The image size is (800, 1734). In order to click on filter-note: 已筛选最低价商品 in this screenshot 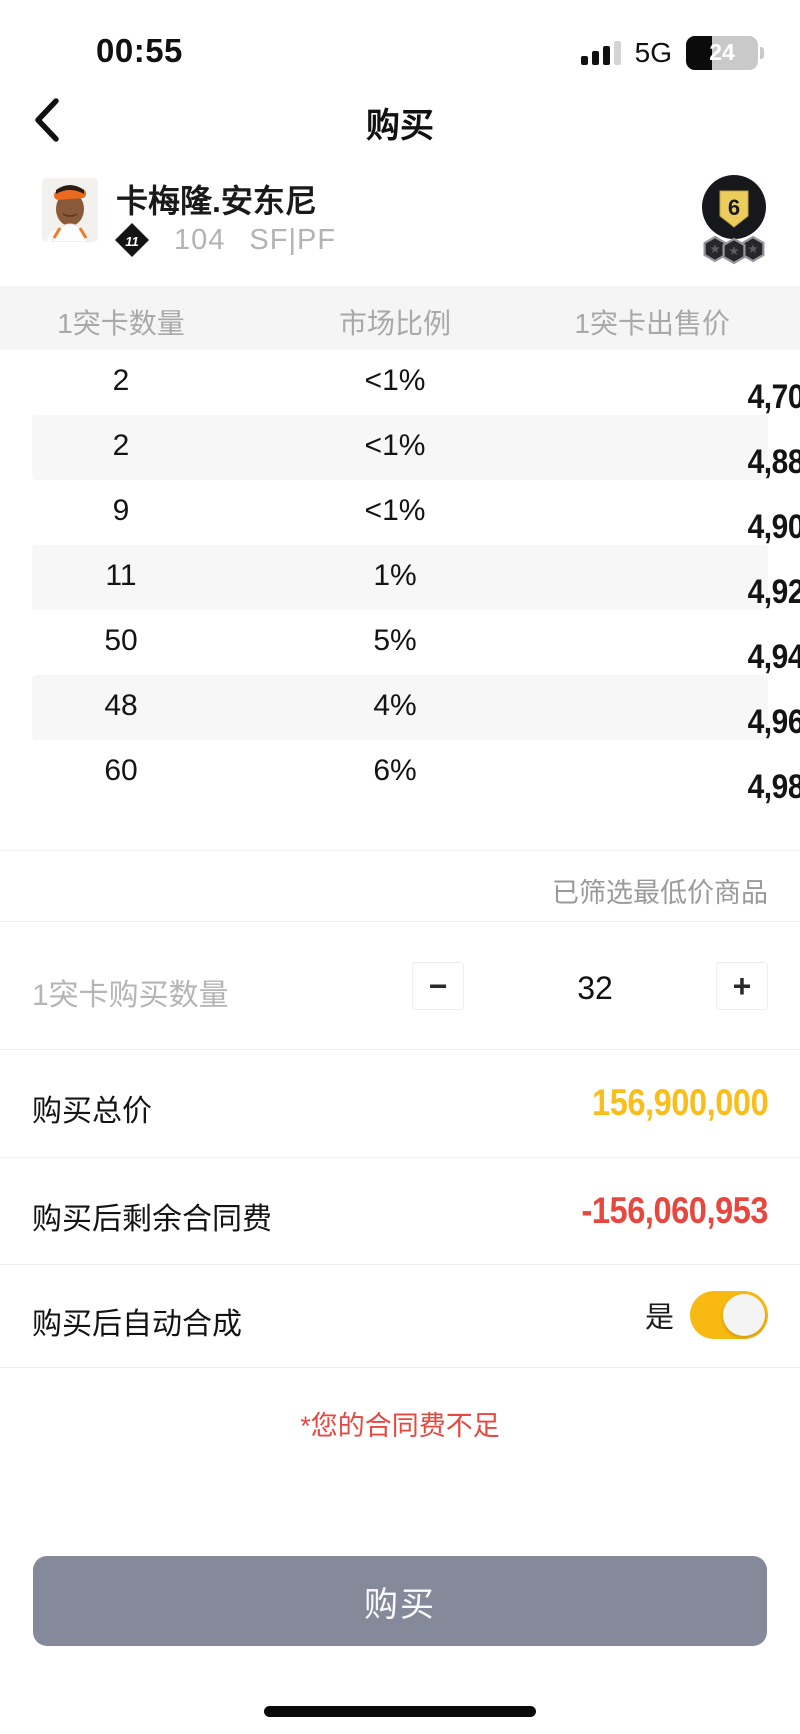, I will do `click(660, 893)`.